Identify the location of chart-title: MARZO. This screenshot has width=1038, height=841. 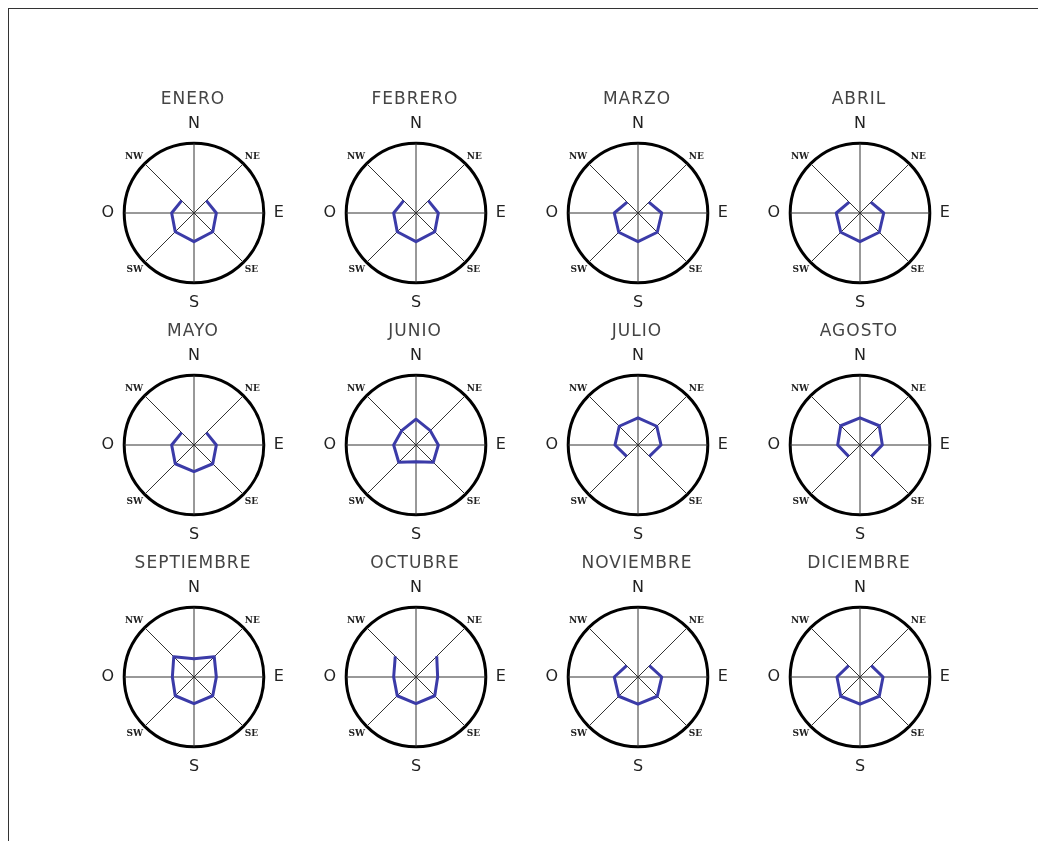
(637, 98).